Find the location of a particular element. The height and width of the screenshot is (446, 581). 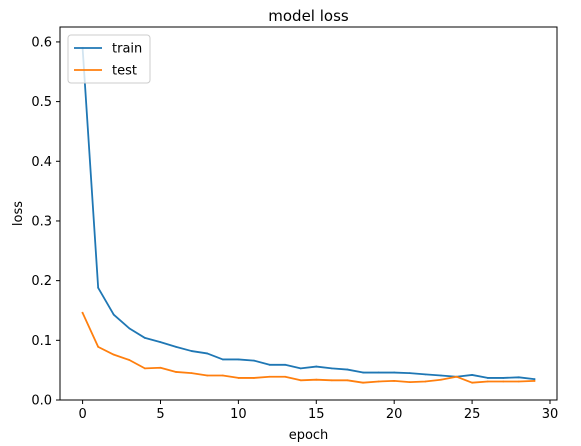

y-tick-label: 0.6 is located at coordinates (41, 42).